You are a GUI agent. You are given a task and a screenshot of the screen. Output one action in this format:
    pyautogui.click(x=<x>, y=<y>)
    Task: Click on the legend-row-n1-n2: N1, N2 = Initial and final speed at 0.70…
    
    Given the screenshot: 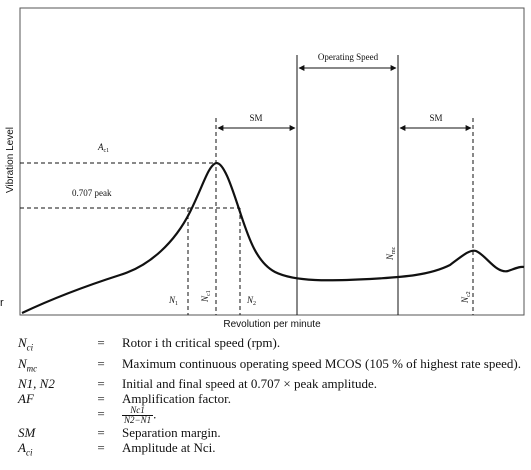 What is the action you would take?
    pyautogui.click(x=270, y=383)
    